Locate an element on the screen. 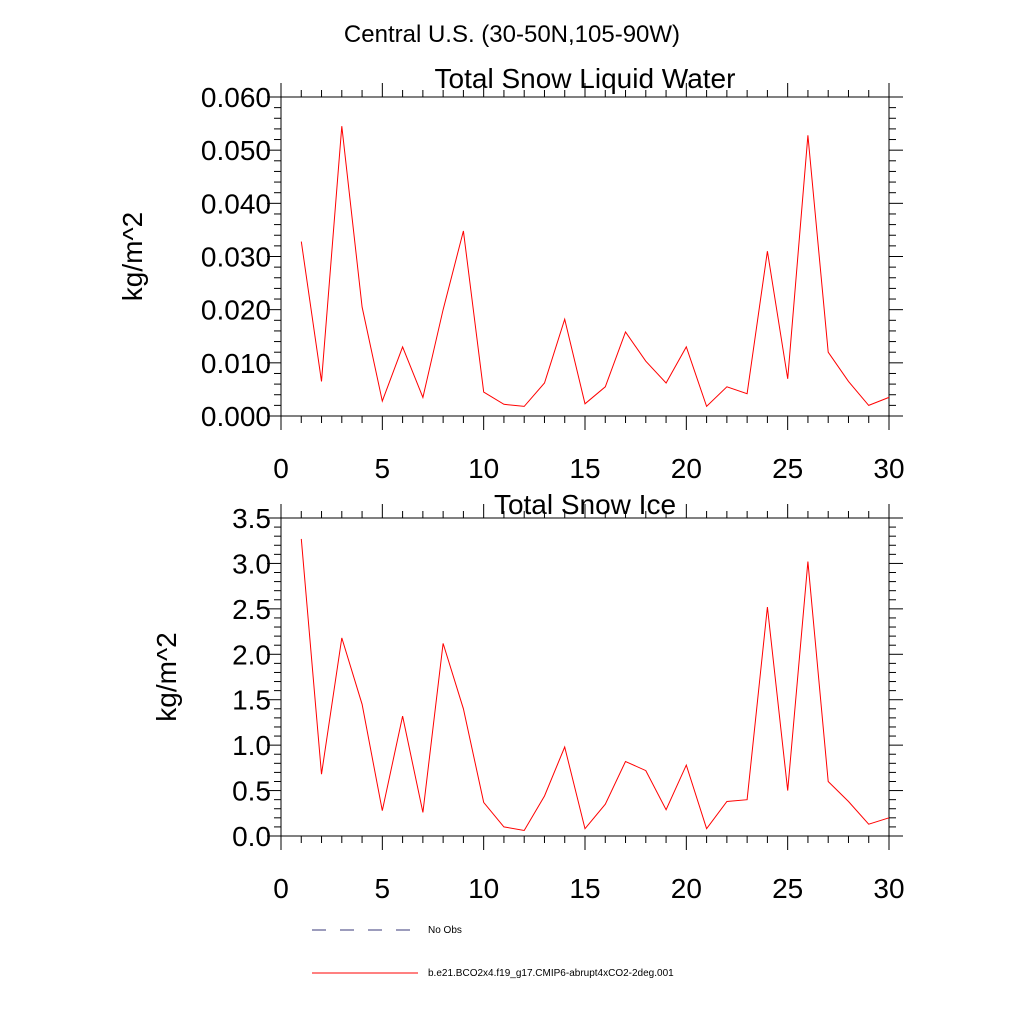 The image size is (1024, 1024). y-tick-label: 1.5 is located at coordinates (251, 700).